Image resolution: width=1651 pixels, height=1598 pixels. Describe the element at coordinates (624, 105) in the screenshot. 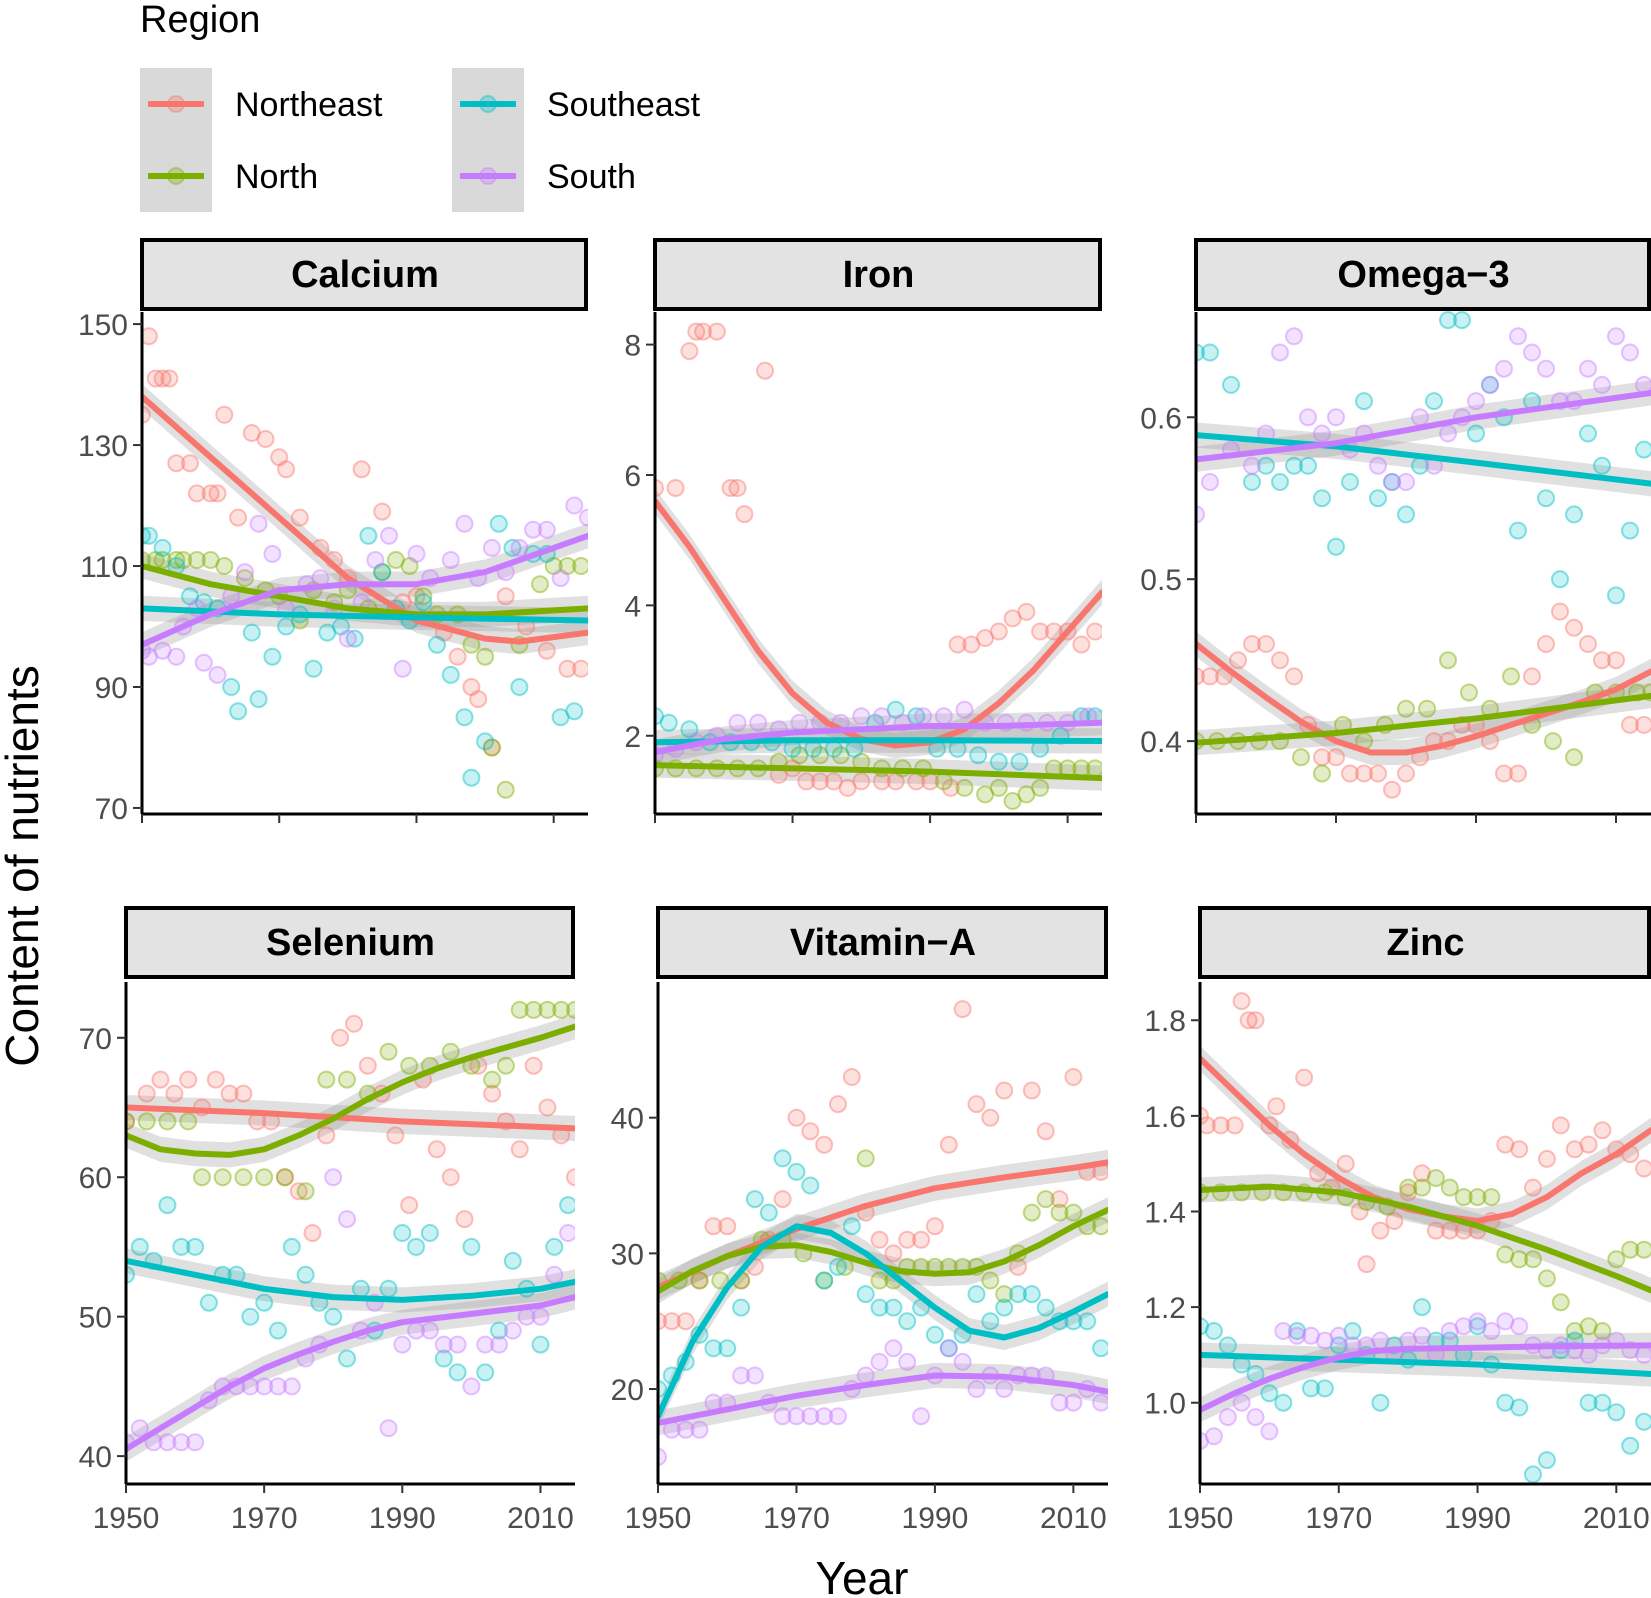

I see `legend-label: Southeast` at that location.